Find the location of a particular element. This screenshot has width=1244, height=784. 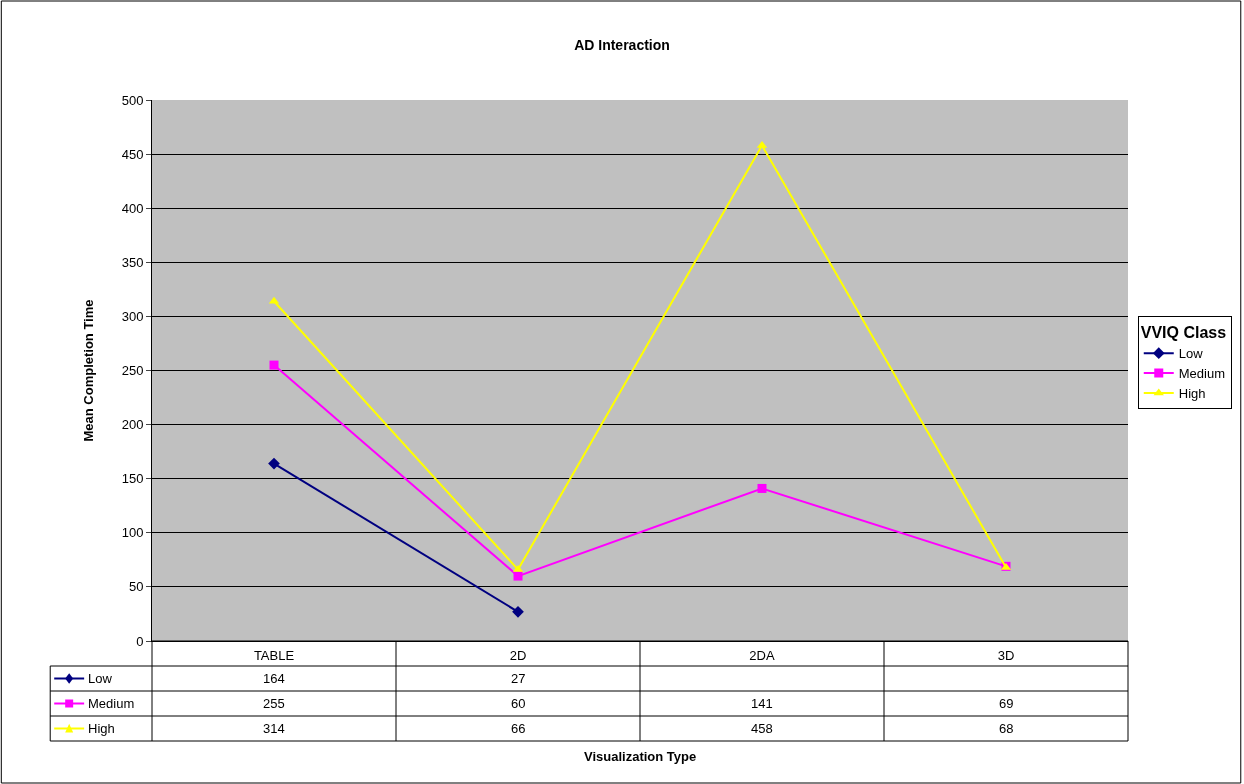

y-tick-label: 150 is located at coordinates (132, 479).